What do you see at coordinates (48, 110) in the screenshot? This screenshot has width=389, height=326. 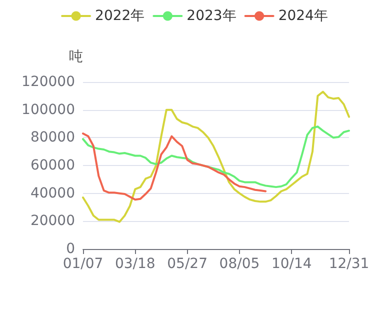 I see `y-tick-label: 100000` at bounding box center [48, 110].